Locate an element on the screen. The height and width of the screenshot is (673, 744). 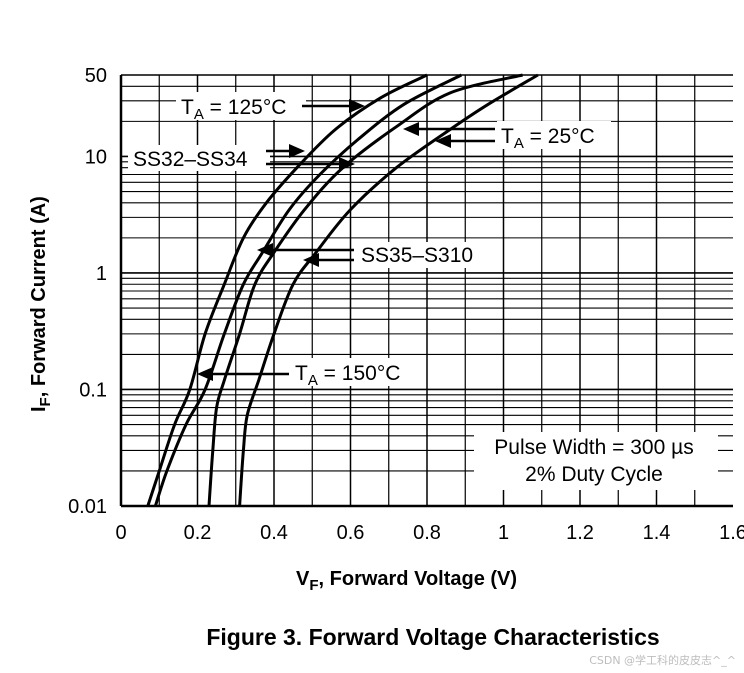
x-tick-label: 0.8 is located at coordinates (427, 533).